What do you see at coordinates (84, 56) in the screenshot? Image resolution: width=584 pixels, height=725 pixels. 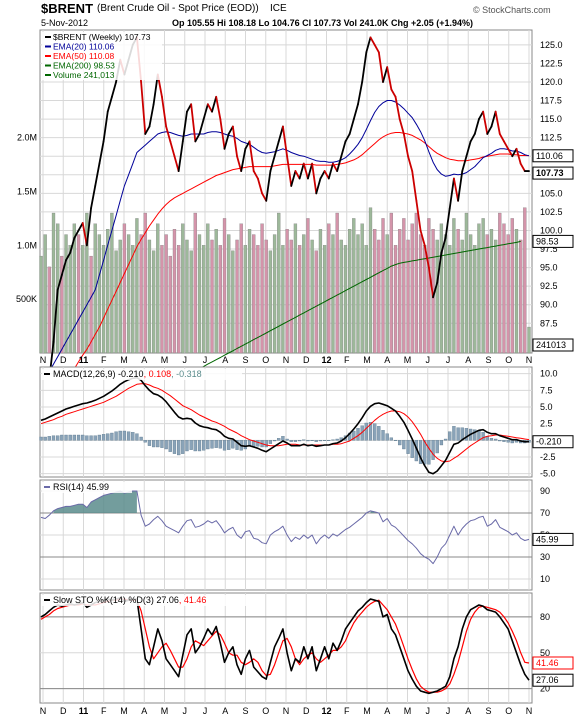 I see `legend-entry: EMA(50) 110.08` at bounding box center [84, 56].